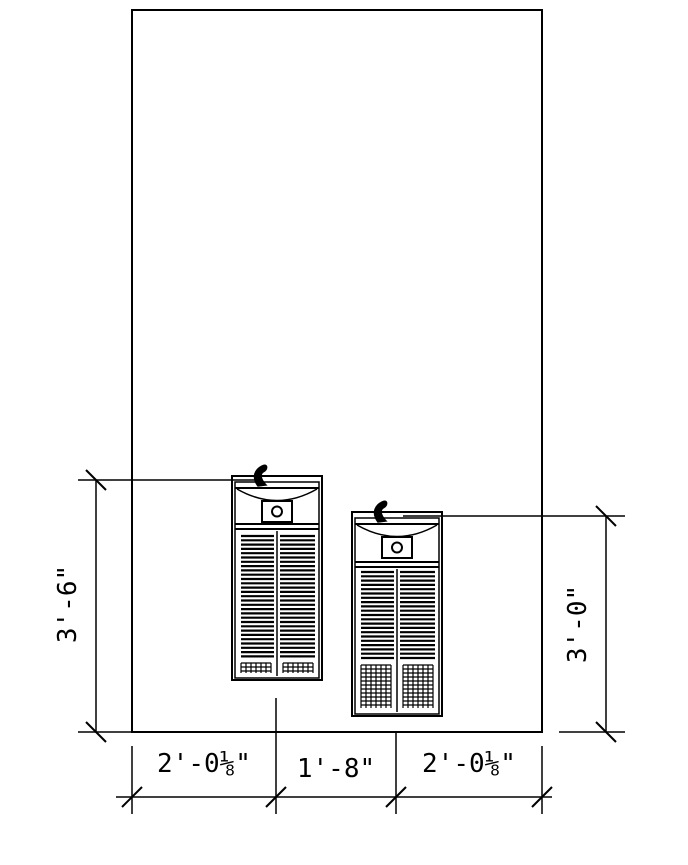 The height and width of the screenshot is (865, 688). I want to click on bottom-dimension-string, so click(334, 756).